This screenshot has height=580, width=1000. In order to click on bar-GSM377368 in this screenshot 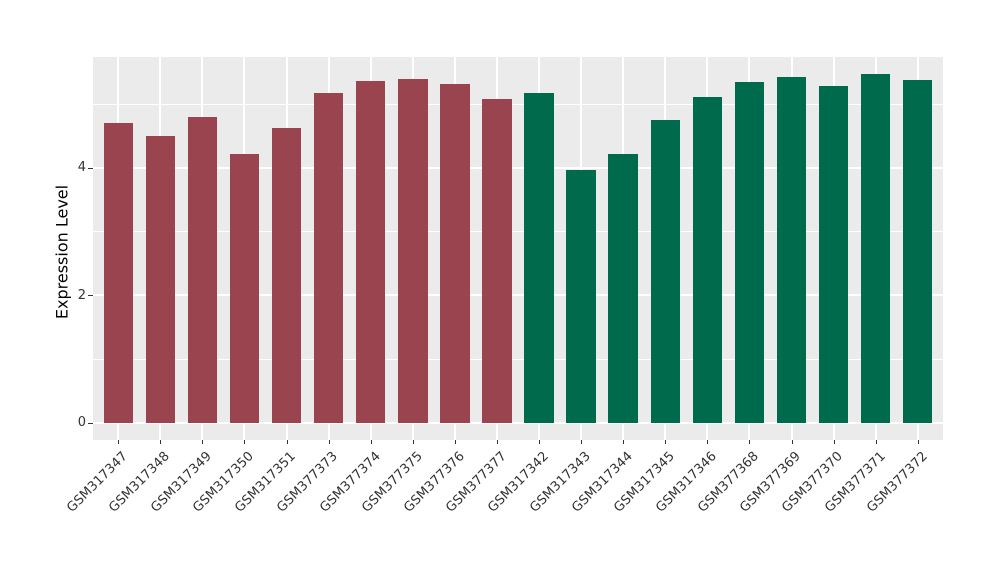, I will do `click(749, 252)`.